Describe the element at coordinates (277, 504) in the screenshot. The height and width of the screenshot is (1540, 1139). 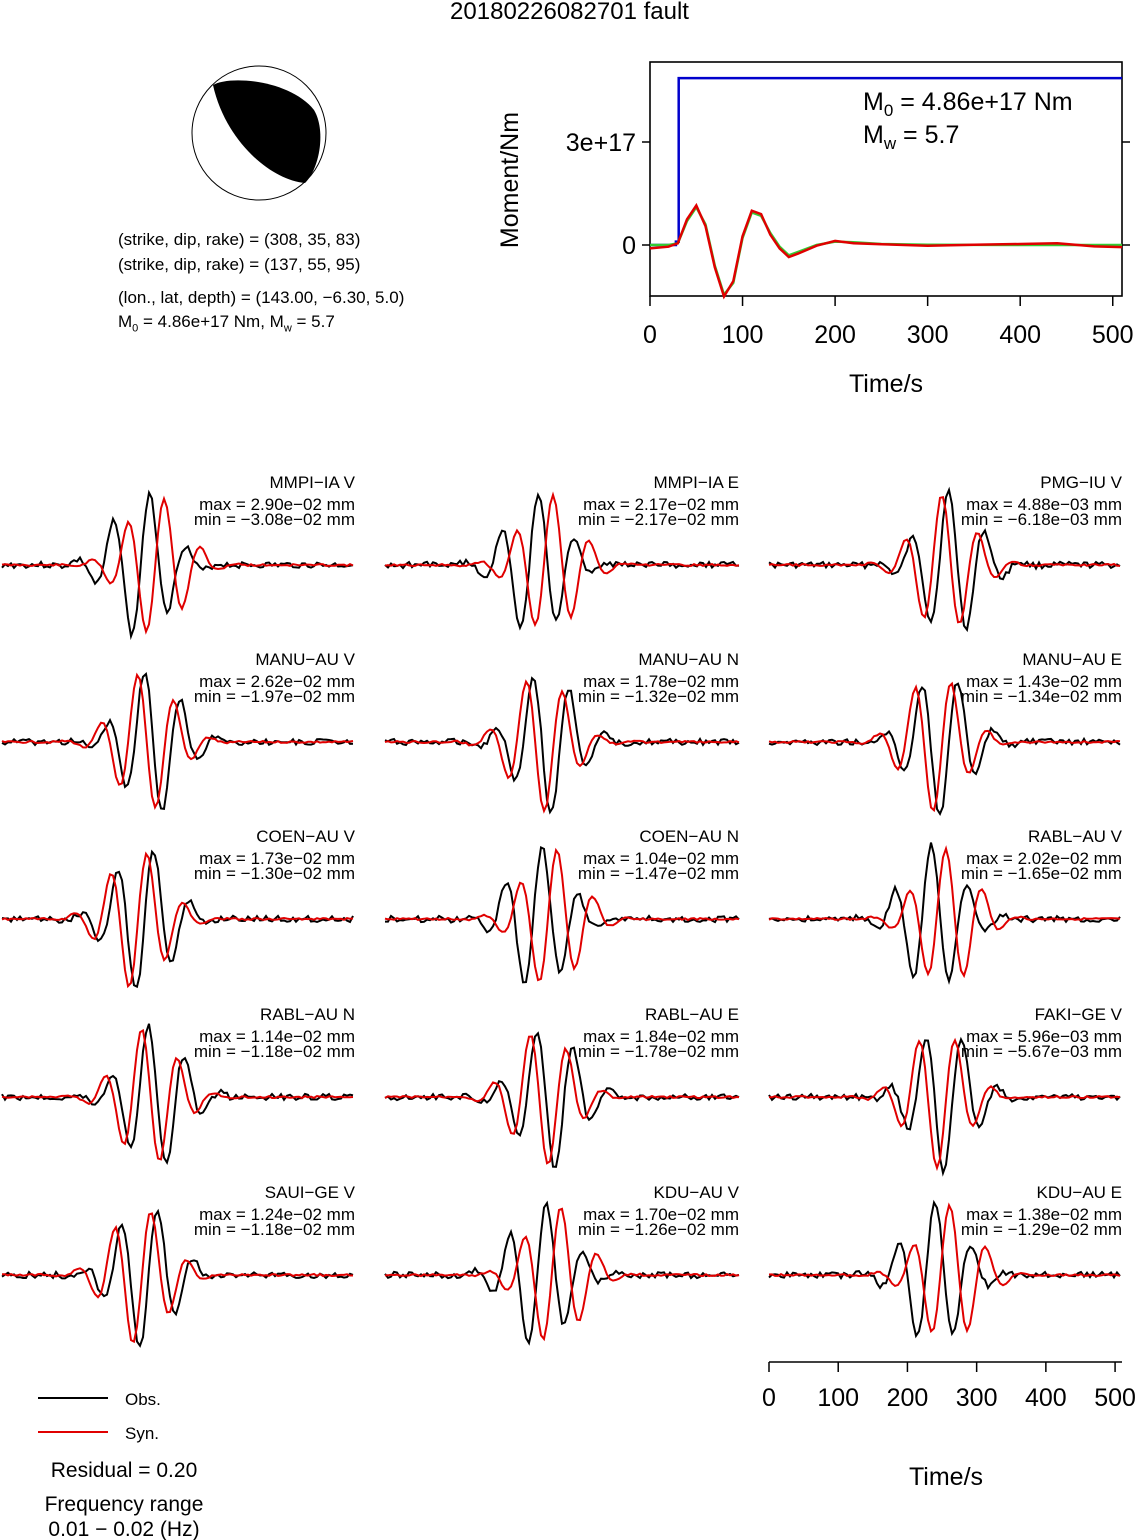
I see `trace-max-label: max = 2.90e−02 mm` at that location.